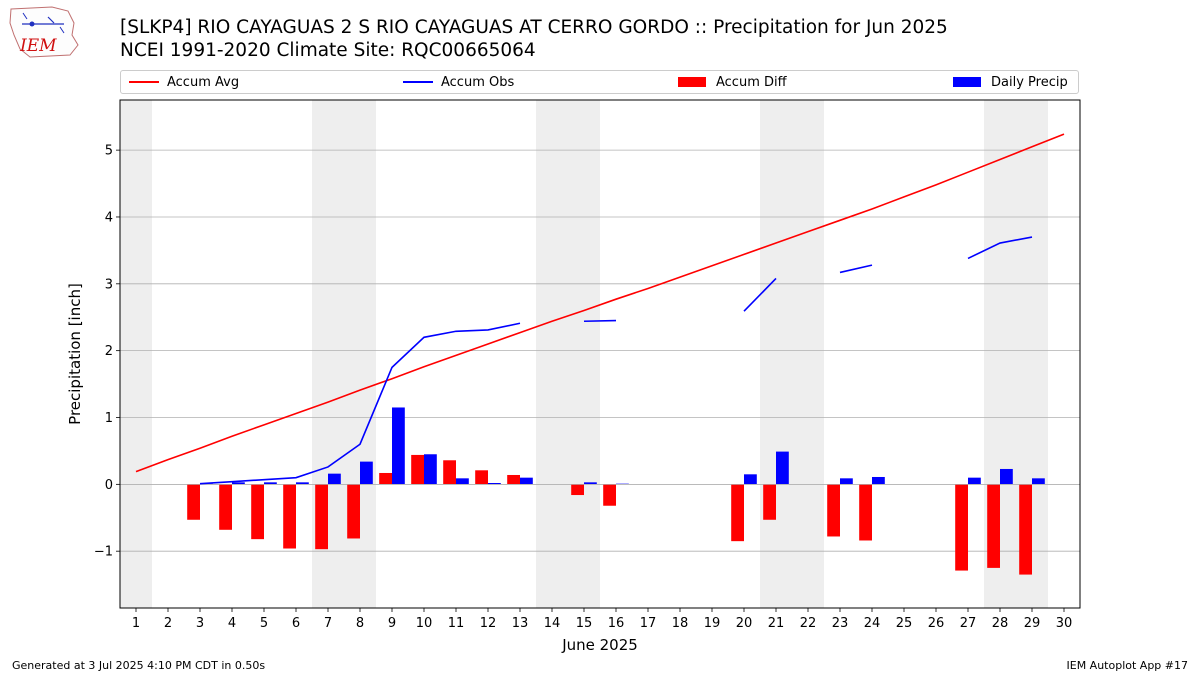  Describe the element at coordinates (840, 623) in the screenshot. I see `x-tick-label: 23` at that location.